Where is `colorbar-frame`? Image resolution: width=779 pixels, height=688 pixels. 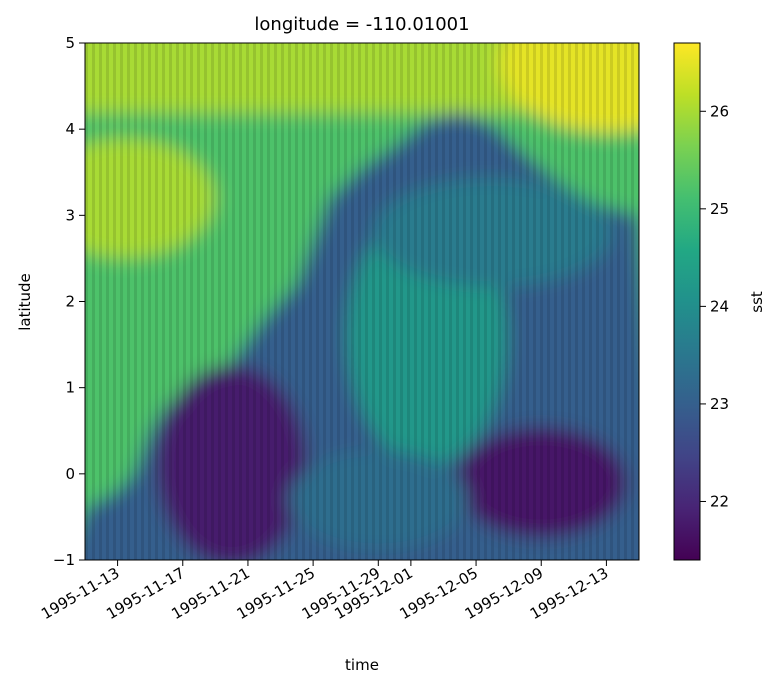 colorbar-frame is located at coordinates (687, 301).